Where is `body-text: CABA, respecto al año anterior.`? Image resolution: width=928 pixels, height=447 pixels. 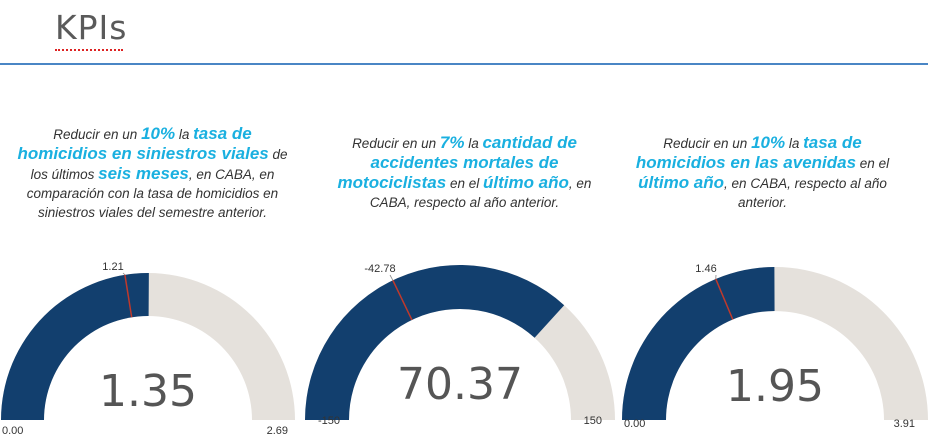 body-text: CABA, respecto al año anterior. is located at coordinates (464, 202).